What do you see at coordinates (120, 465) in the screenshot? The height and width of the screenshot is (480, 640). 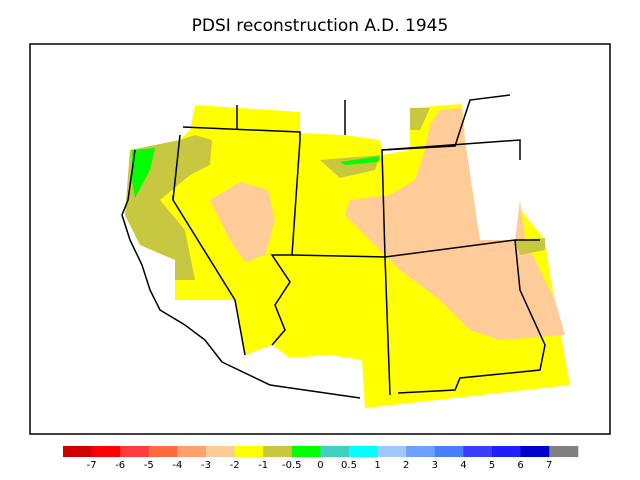 I see `colorbar-label: -6` at bounding box center [120, 465].